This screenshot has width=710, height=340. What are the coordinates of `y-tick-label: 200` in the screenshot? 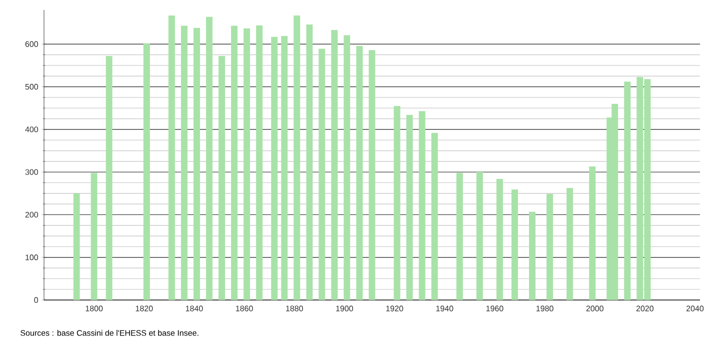 It's located at (31, 215).